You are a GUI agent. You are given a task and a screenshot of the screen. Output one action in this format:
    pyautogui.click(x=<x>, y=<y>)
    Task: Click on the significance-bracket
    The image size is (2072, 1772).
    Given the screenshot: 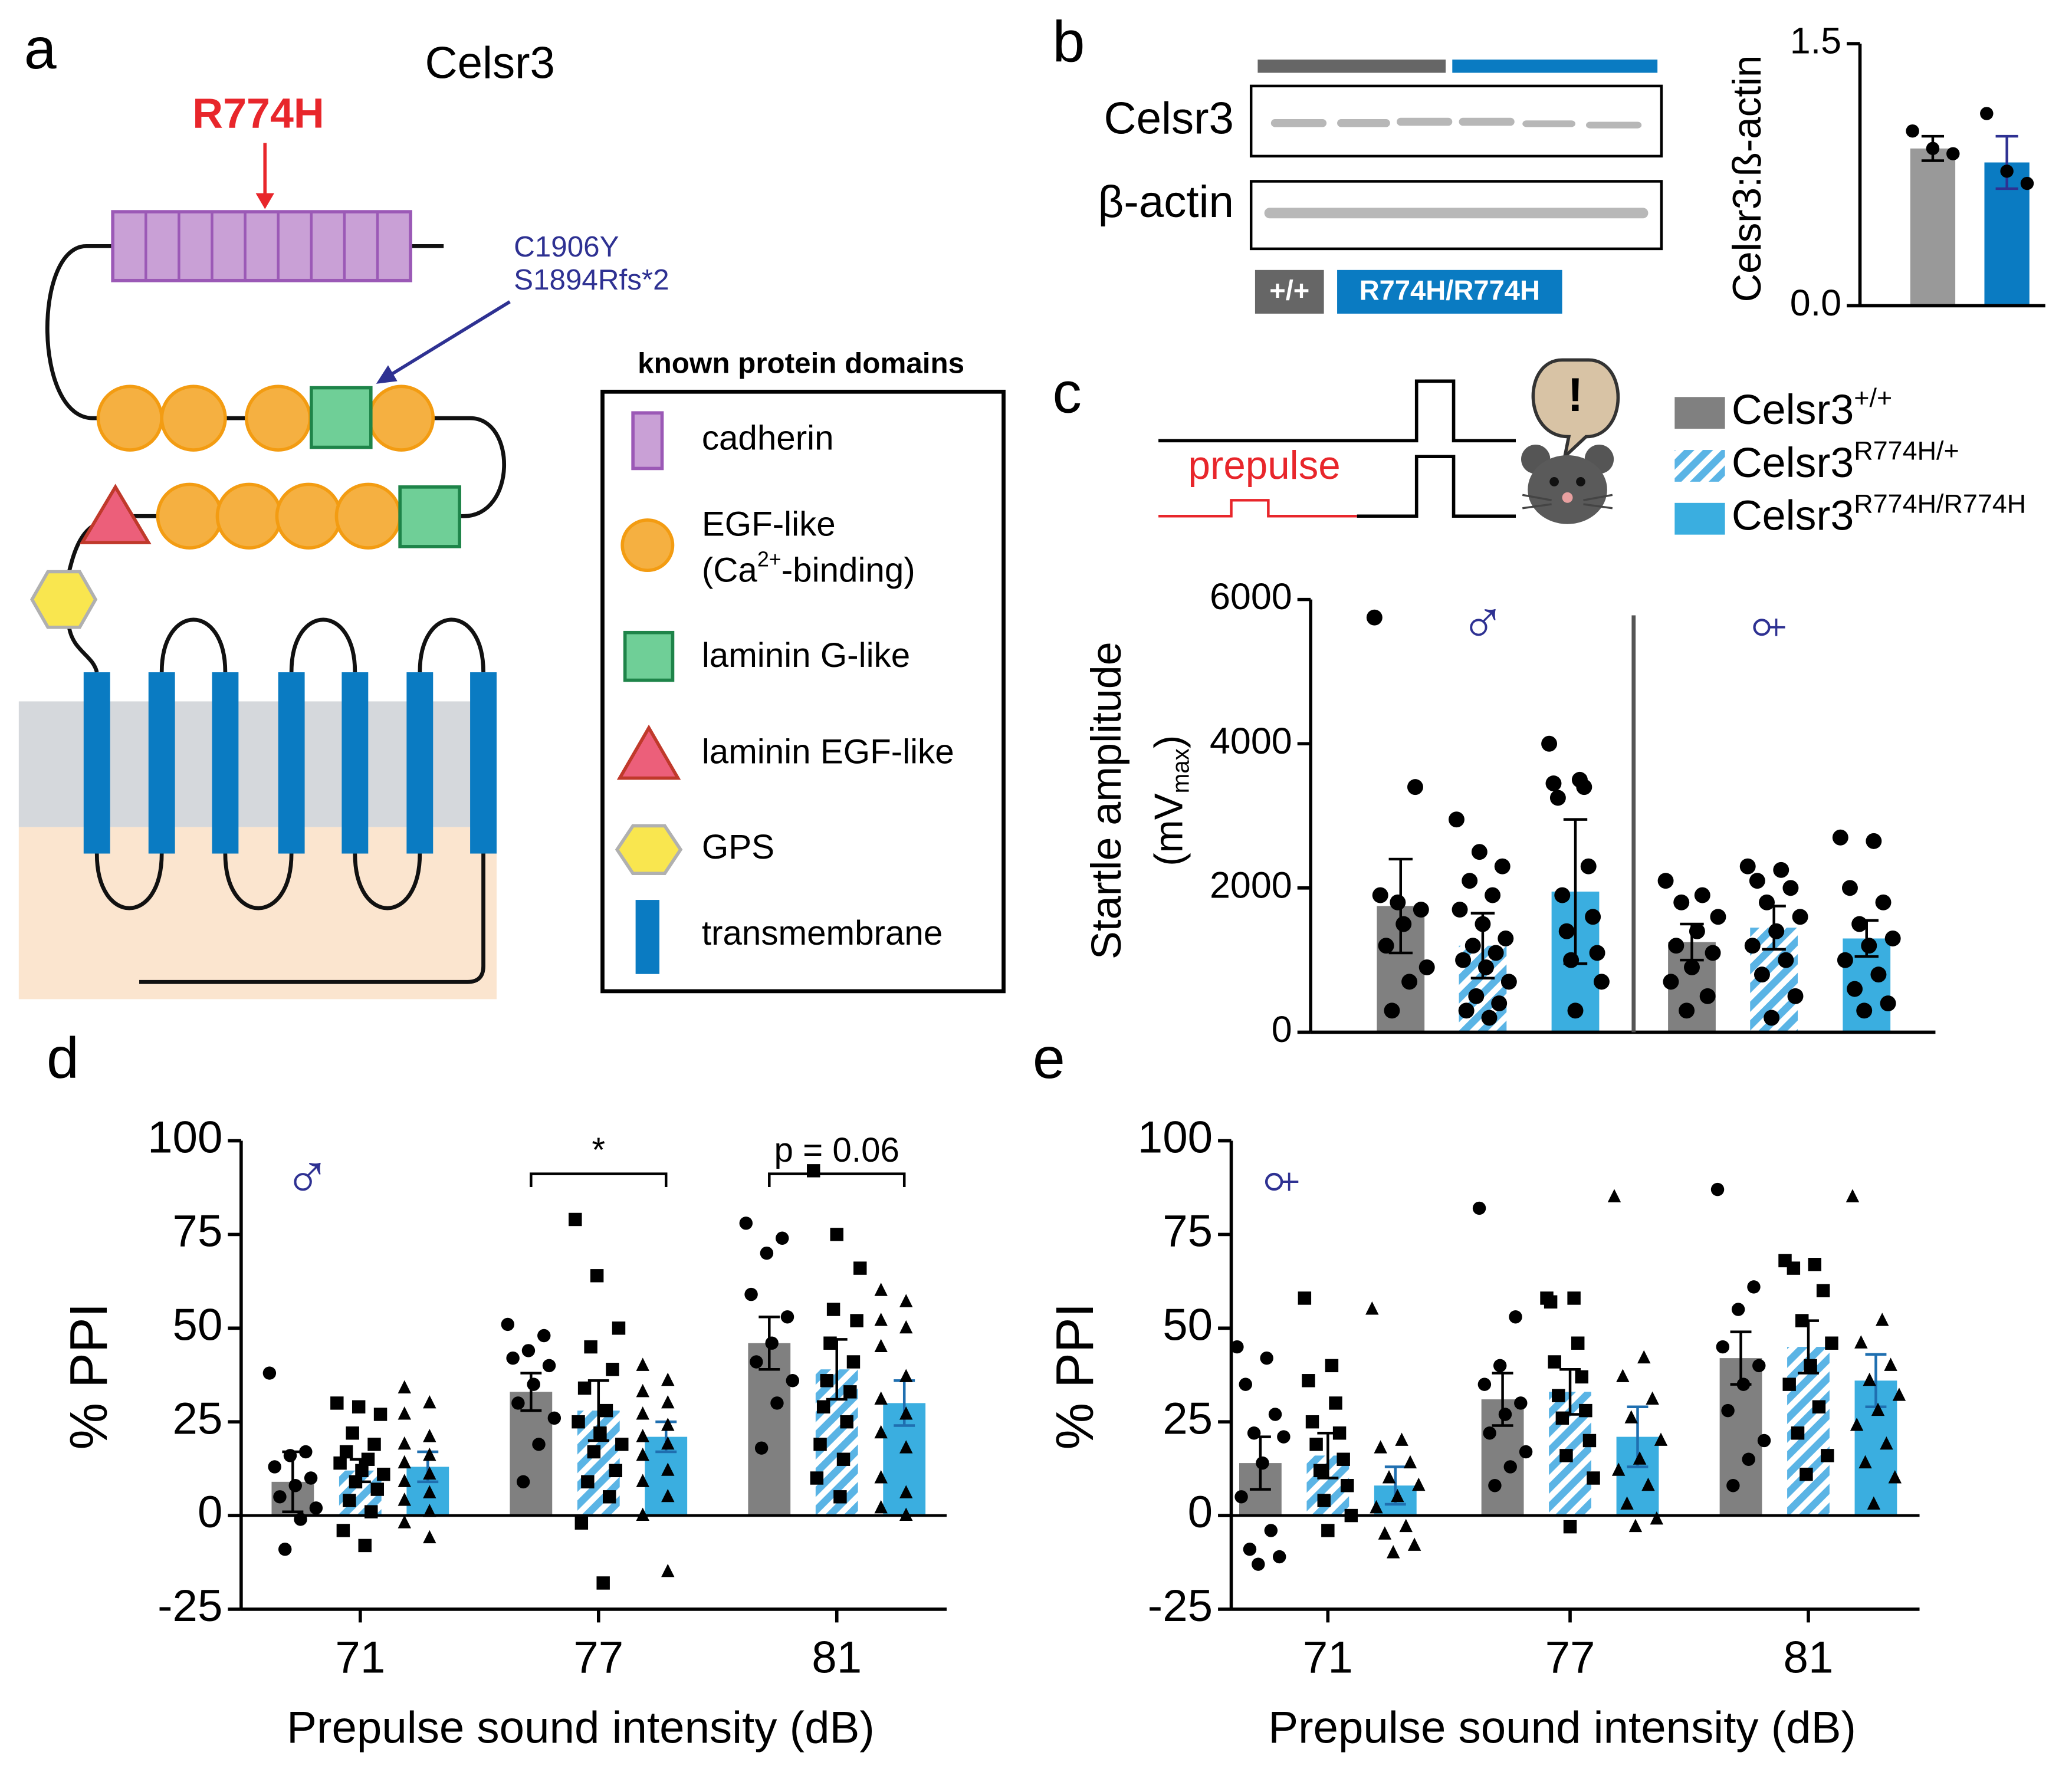 What is the action you would take?
    pyautogui.click(x=599, y=1180)
    